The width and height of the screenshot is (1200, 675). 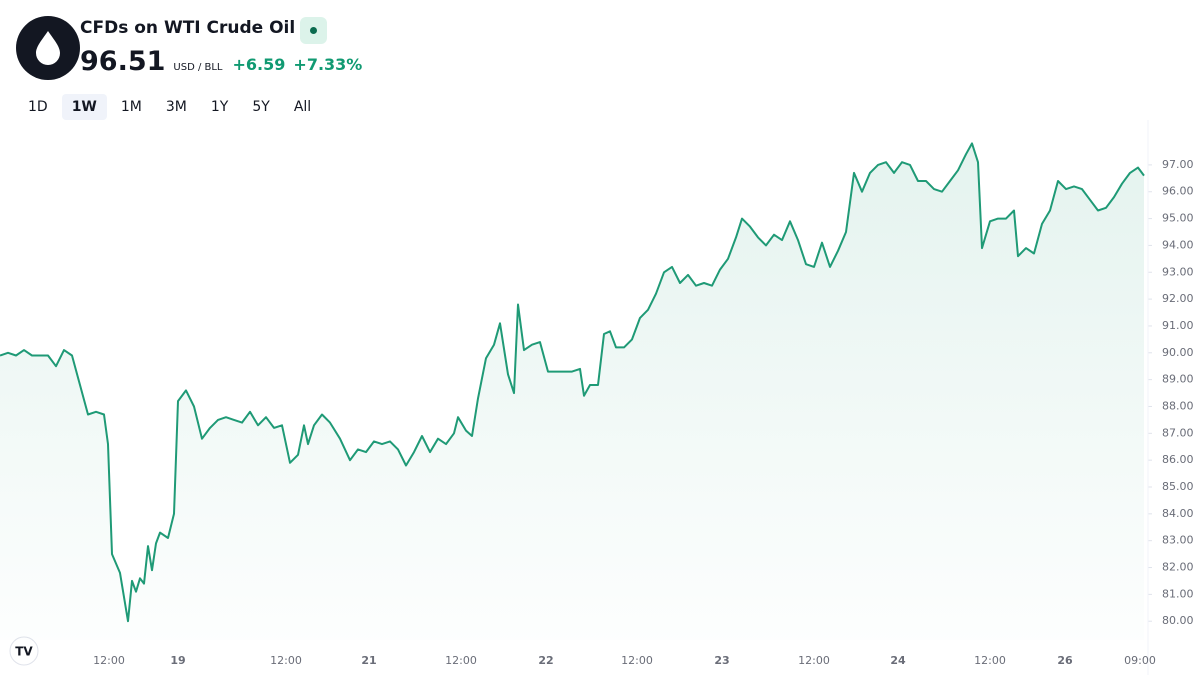 What do you see at coordinates (188, 28) in the screenshot?
I see `title: CFDs on WTI Crude Oil` at bounding box center [188, 28].